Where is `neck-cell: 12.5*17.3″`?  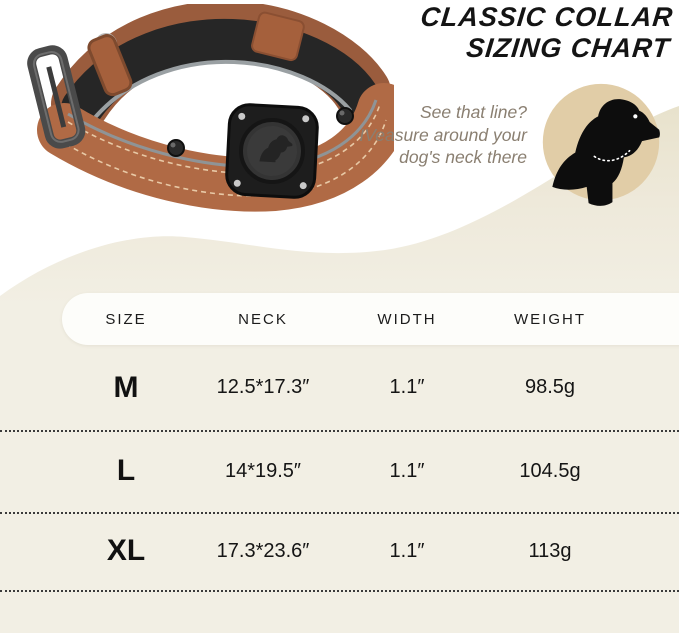
neck-cell: 12.5*17.3″ is located at coordinates (263, 387).